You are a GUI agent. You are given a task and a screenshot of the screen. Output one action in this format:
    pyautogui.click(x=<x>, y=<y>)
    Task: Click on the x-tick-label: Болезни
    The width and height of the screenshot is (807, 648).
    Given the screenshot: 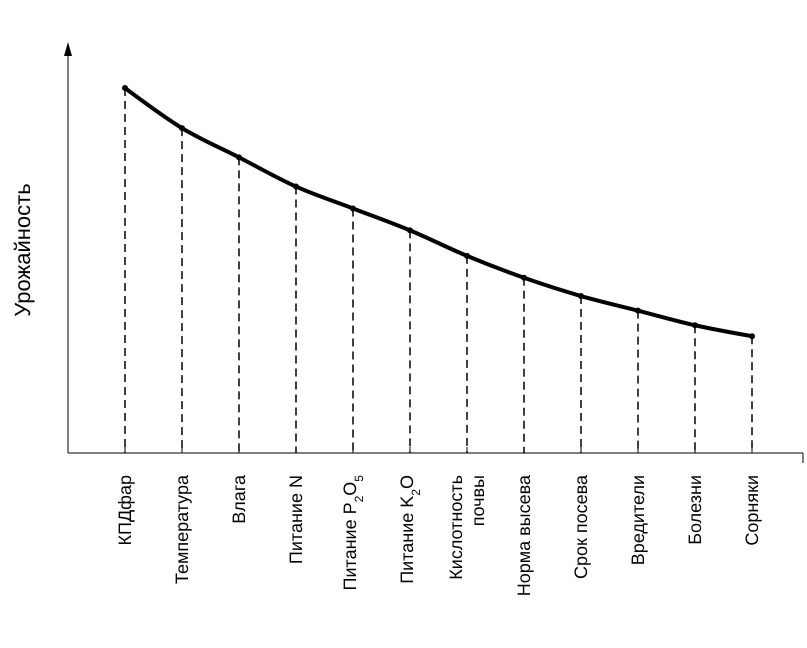 What is the action you would take?
    pyautogui.click(x=695, y=510)
    